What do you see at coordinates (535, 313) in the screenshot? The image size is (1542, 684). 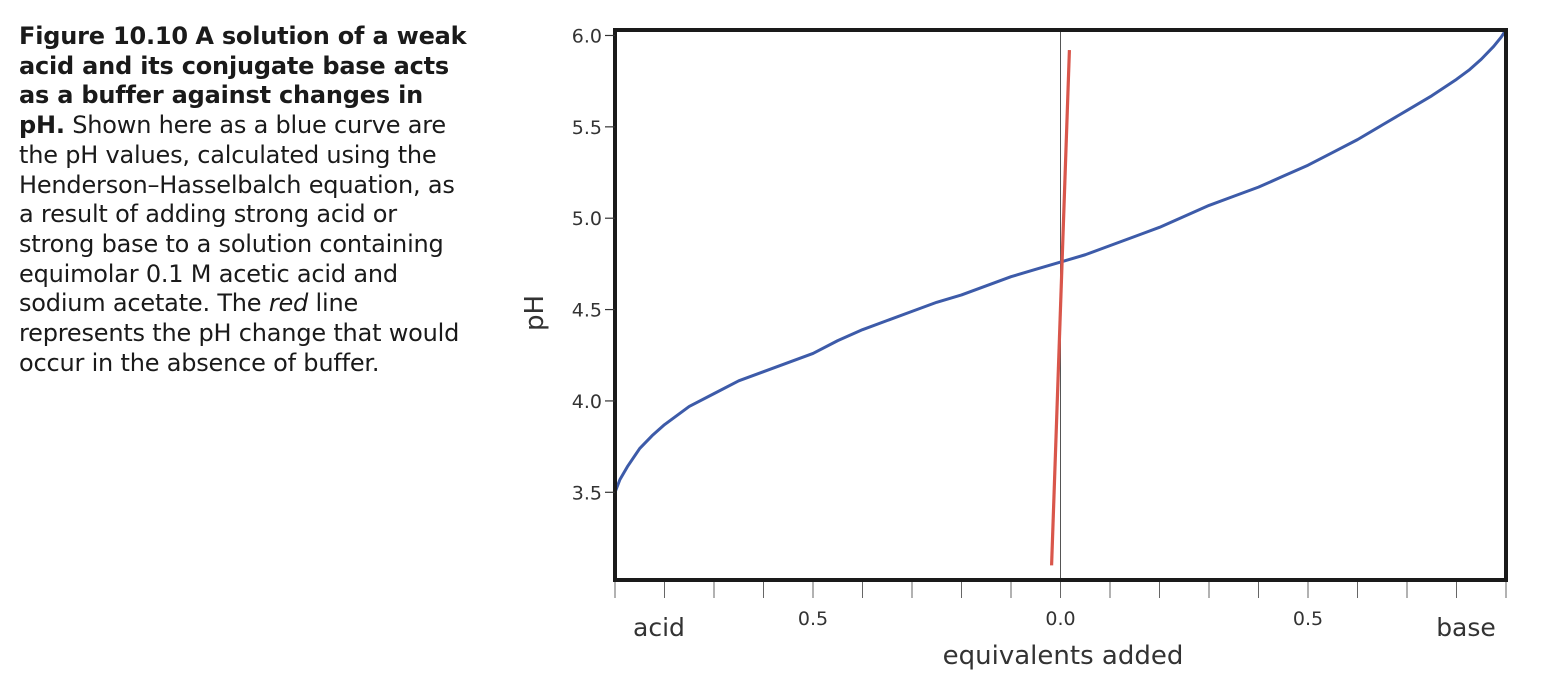 I see `y-axis-title: pH` at bounding box center [535, 313].